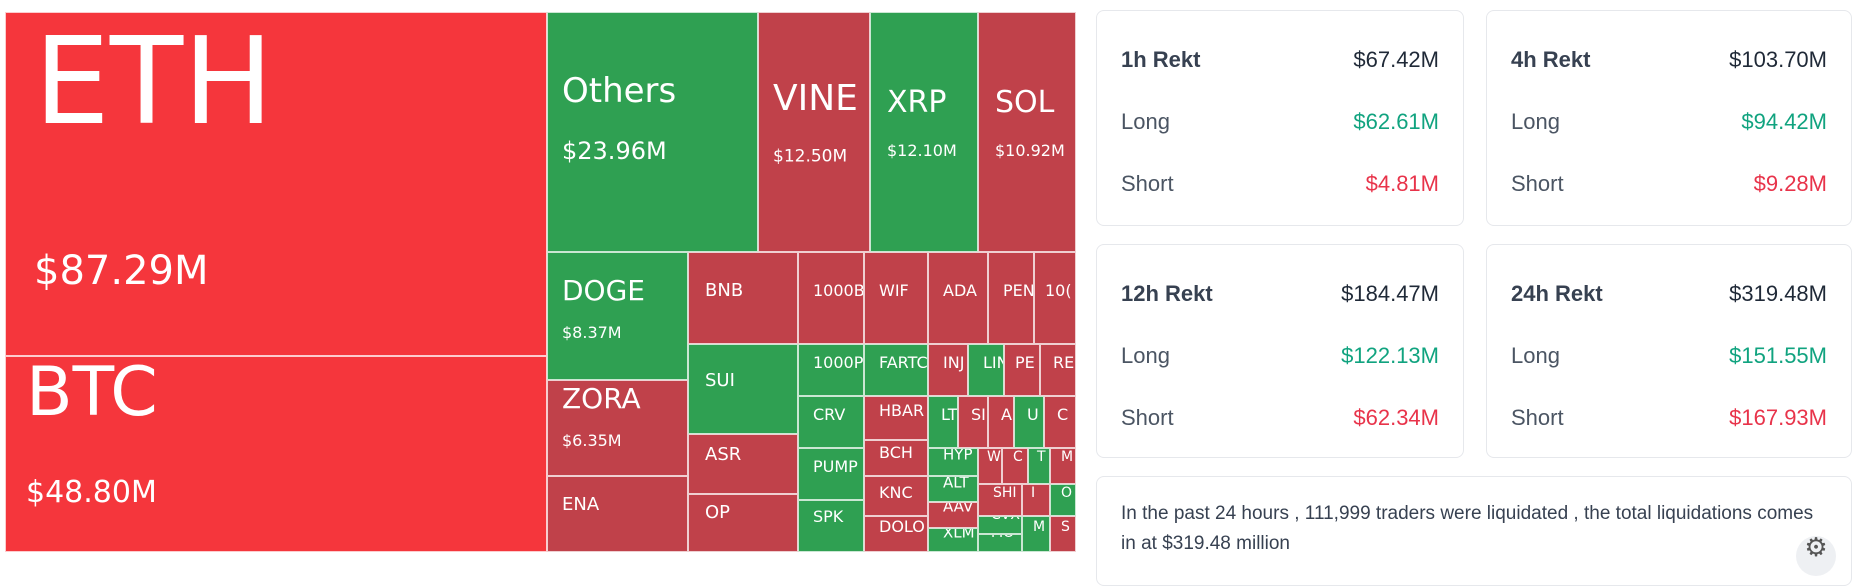 This screenshot has width=1852, height=586. I want to click on rekt-total: $103.70M, so click(1778, 59).